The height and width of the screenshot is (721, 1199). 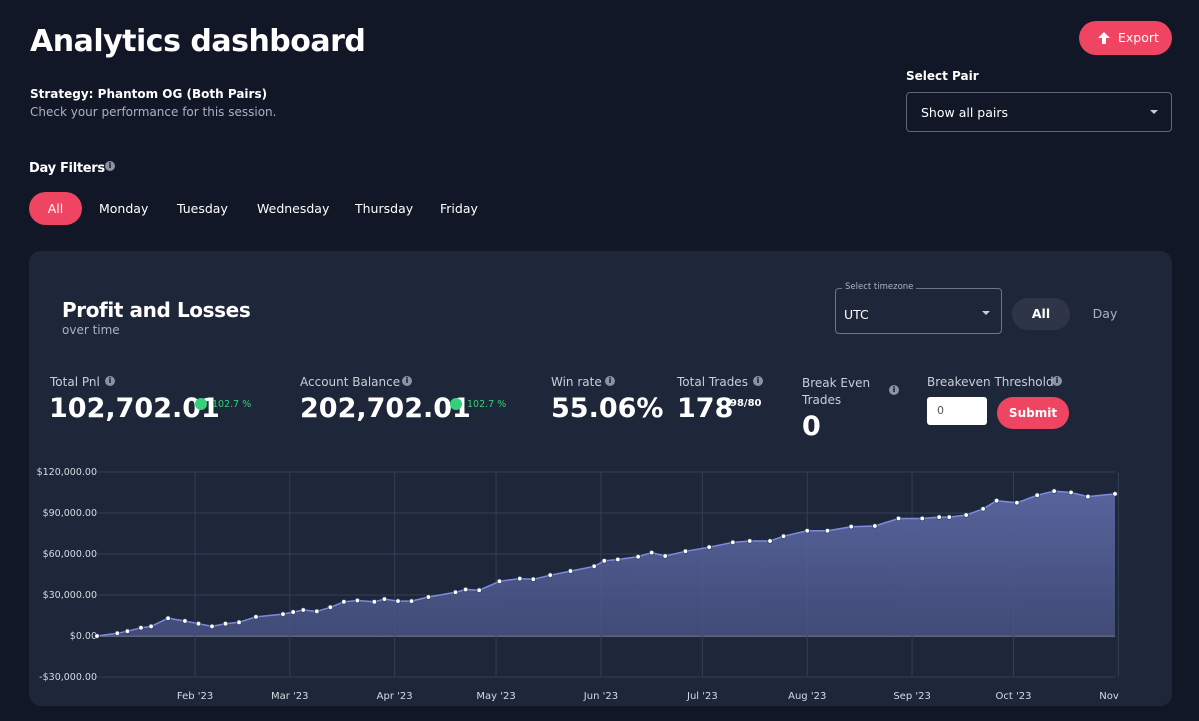 What do you see at coordinates (385, 408) in the screenshot?
I see `stat-value: 202,702.01` at bounding box center [385, 408].